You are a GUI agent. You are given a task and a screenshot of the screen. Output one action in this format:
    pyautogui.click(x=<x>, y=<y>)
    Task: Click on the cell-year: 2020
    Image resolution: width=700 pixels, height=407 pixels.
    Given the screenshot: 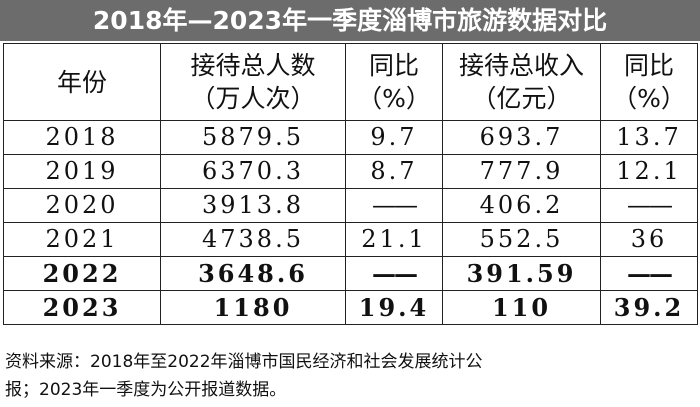 What is the action you would take?
    pyautogui.click(x=82, y=205)
    